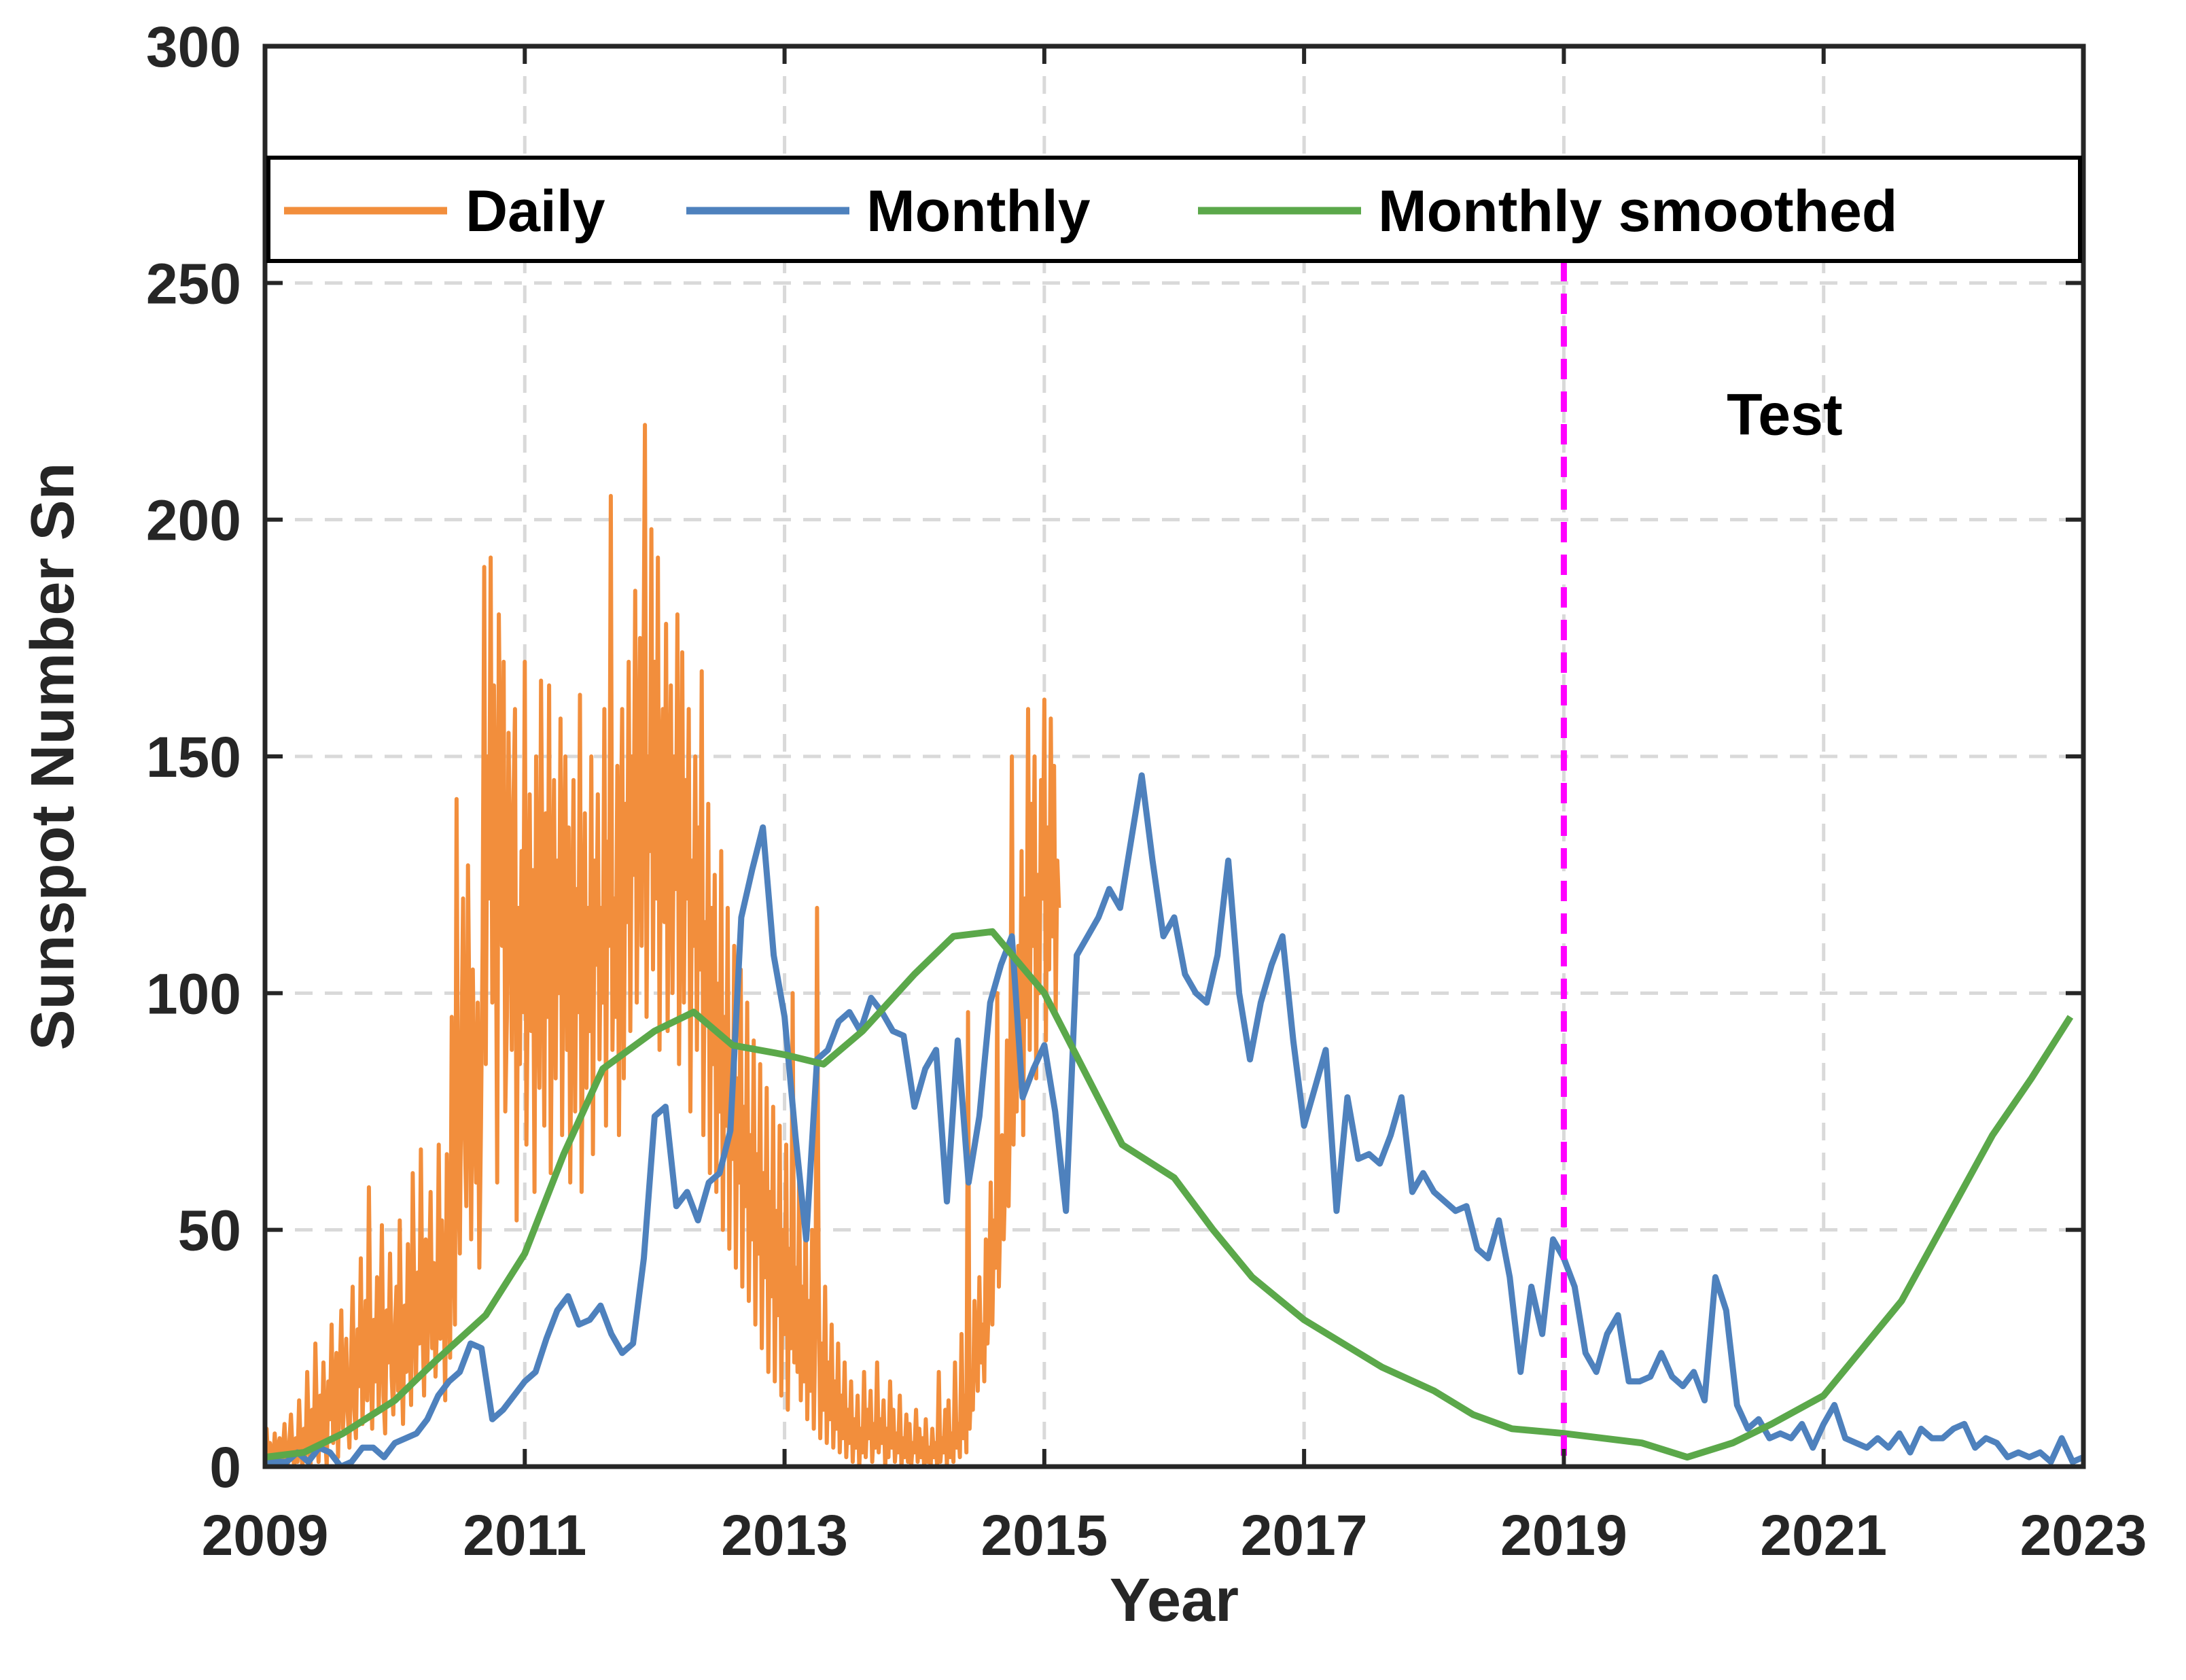  Describe the element at coordinates (225, 1467) in the screenshot. I see `y-tick-label: 0` at that location.